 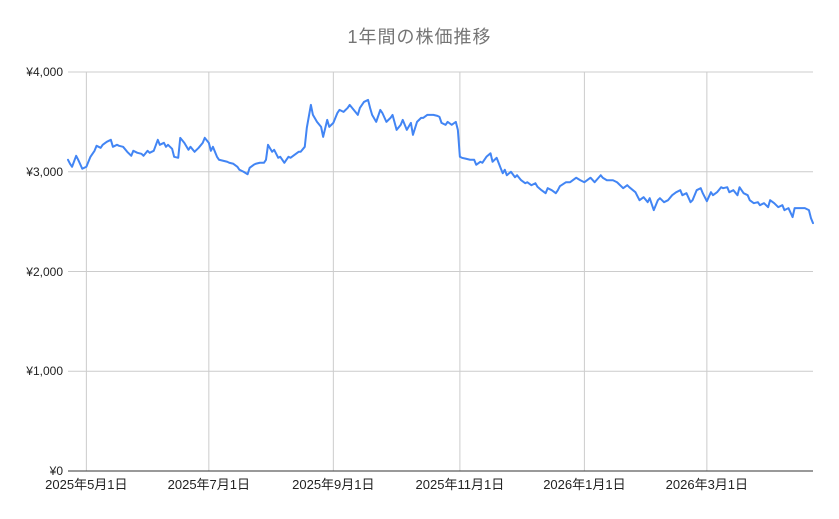 I want to click on y-axis-tick-label: ¥0, so click(x=56, y=471).